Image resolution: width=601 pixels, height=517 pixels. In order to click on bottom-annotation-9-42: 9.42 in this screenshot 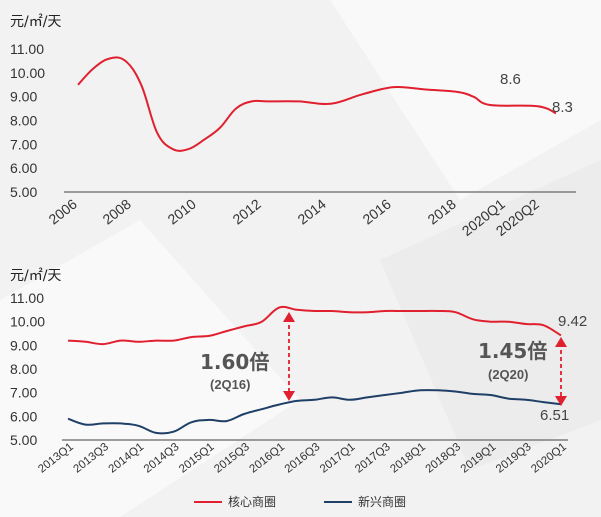, I will do `click(572, 321)`.